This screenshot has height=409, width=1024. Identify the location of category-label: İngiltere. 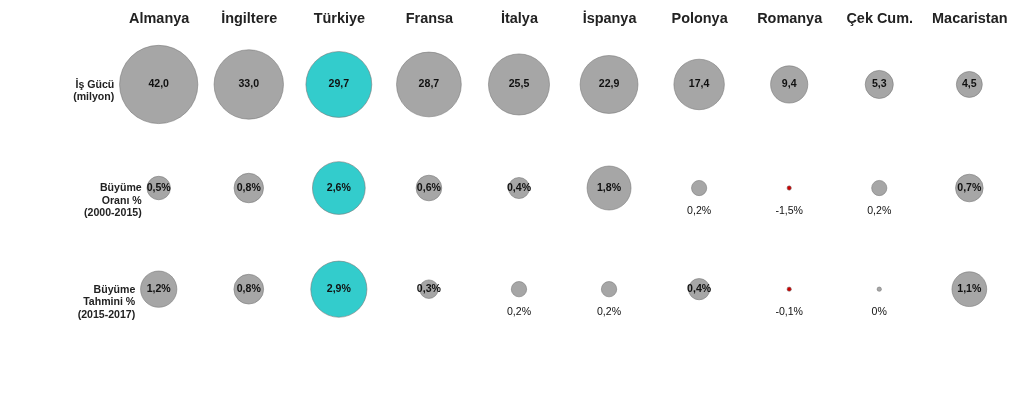
(249, 18).